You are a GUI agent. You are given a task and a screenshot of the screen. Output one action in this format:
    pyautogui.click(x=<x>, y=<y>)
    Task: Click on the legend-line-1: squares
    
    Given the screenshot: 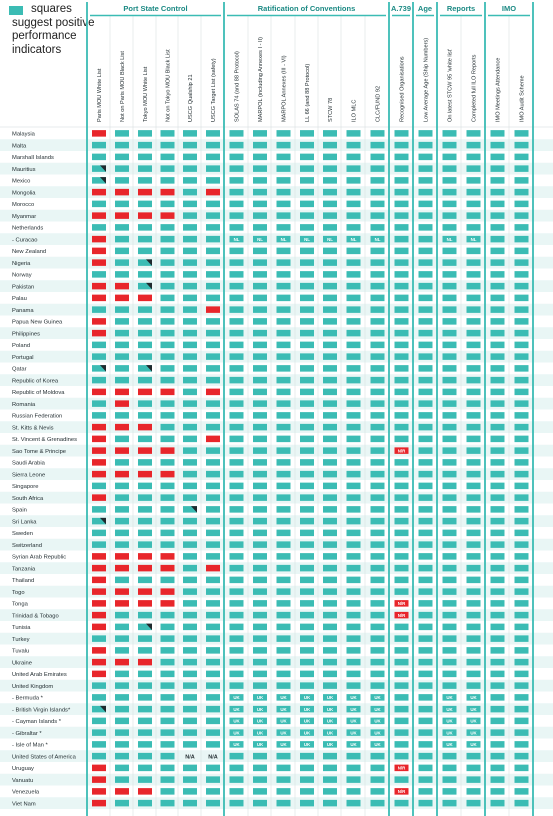 What is the action you would take?
    pyautogui.click(x=51, y=9)
    